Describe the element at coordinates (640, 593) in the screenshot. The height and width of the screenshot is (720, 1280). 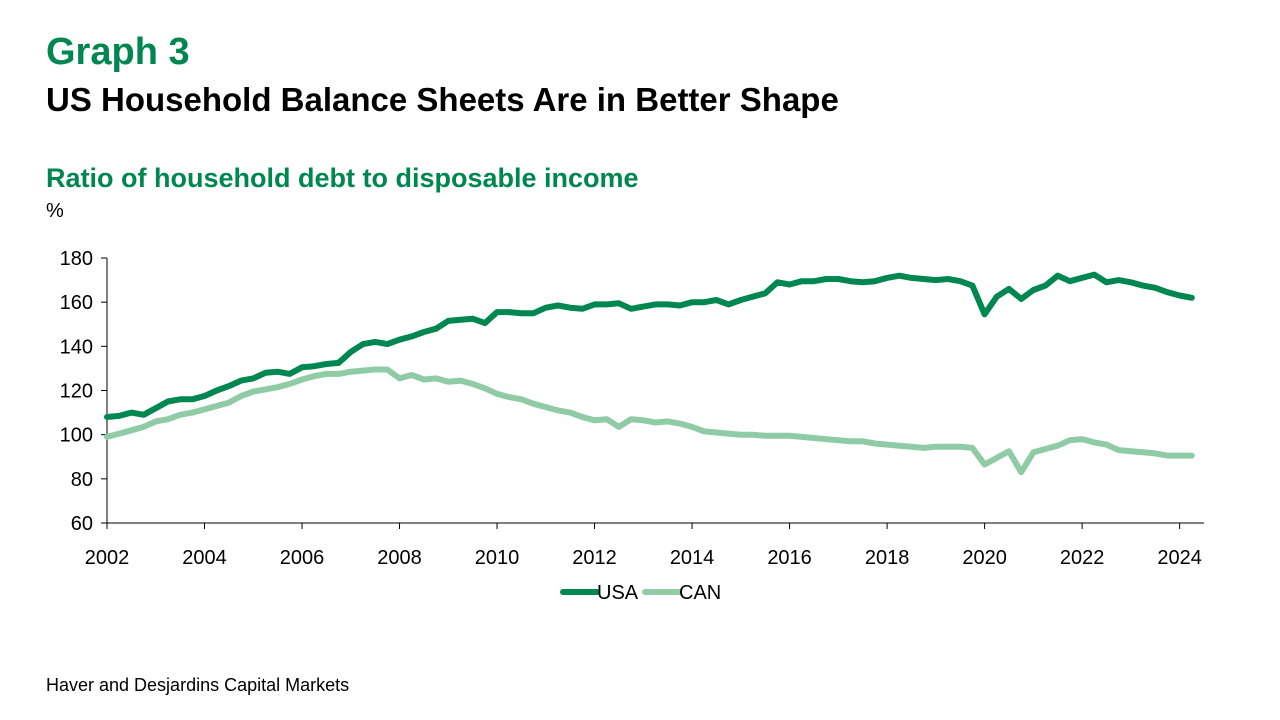
I see `chart-legend: USA CAN` at that location.